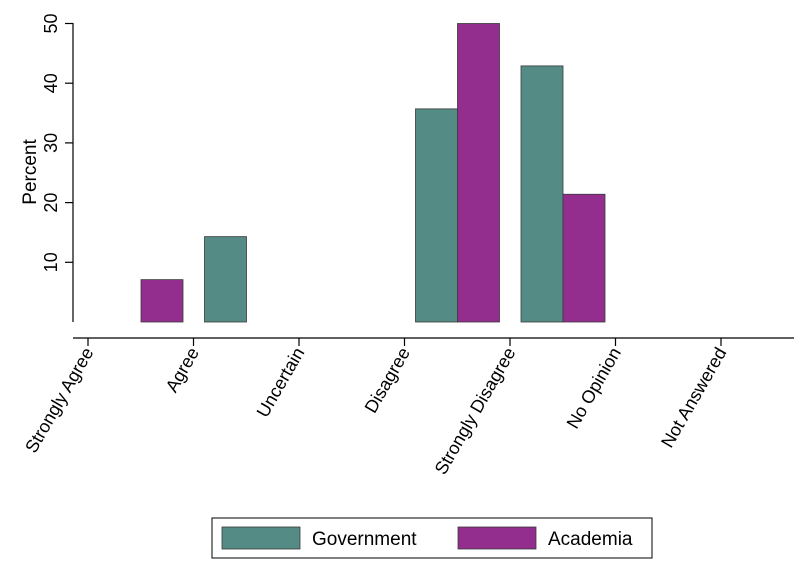  Describe the element at coordinates (693, 397) in the screenshot. I see `x-tick-label-not-answered: Not Answered` at that location.